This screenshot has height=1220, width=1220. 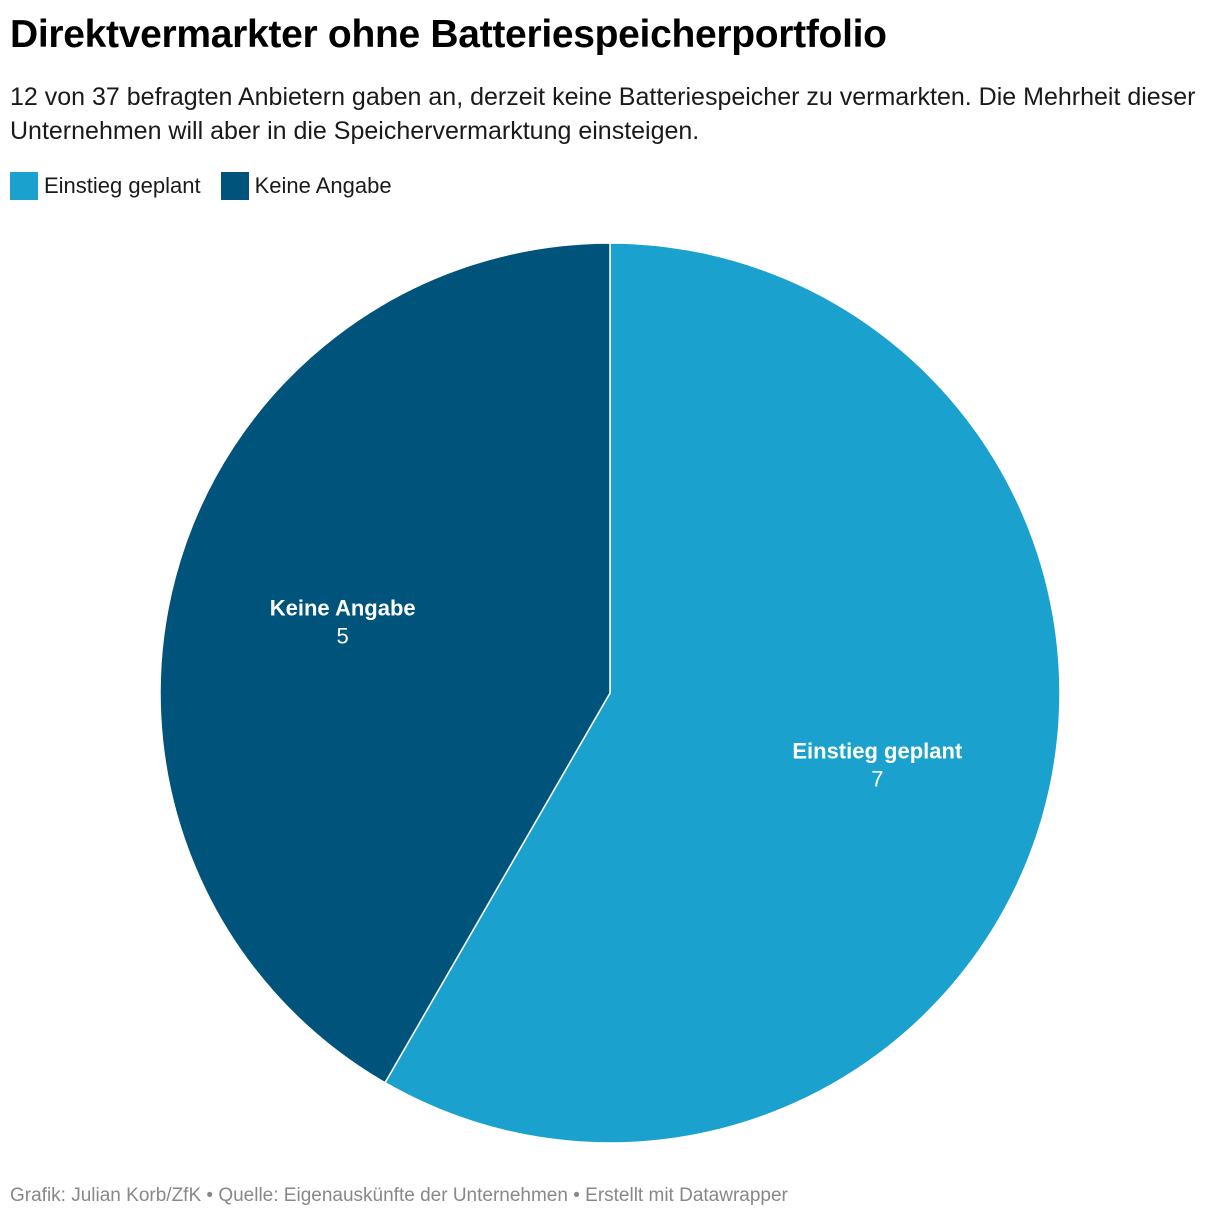 What do you see at coordinates (211, 186) in the screenshot?
I see `legend: Einstieg geplant Keine Angabe` at bounding box center [211, 186].